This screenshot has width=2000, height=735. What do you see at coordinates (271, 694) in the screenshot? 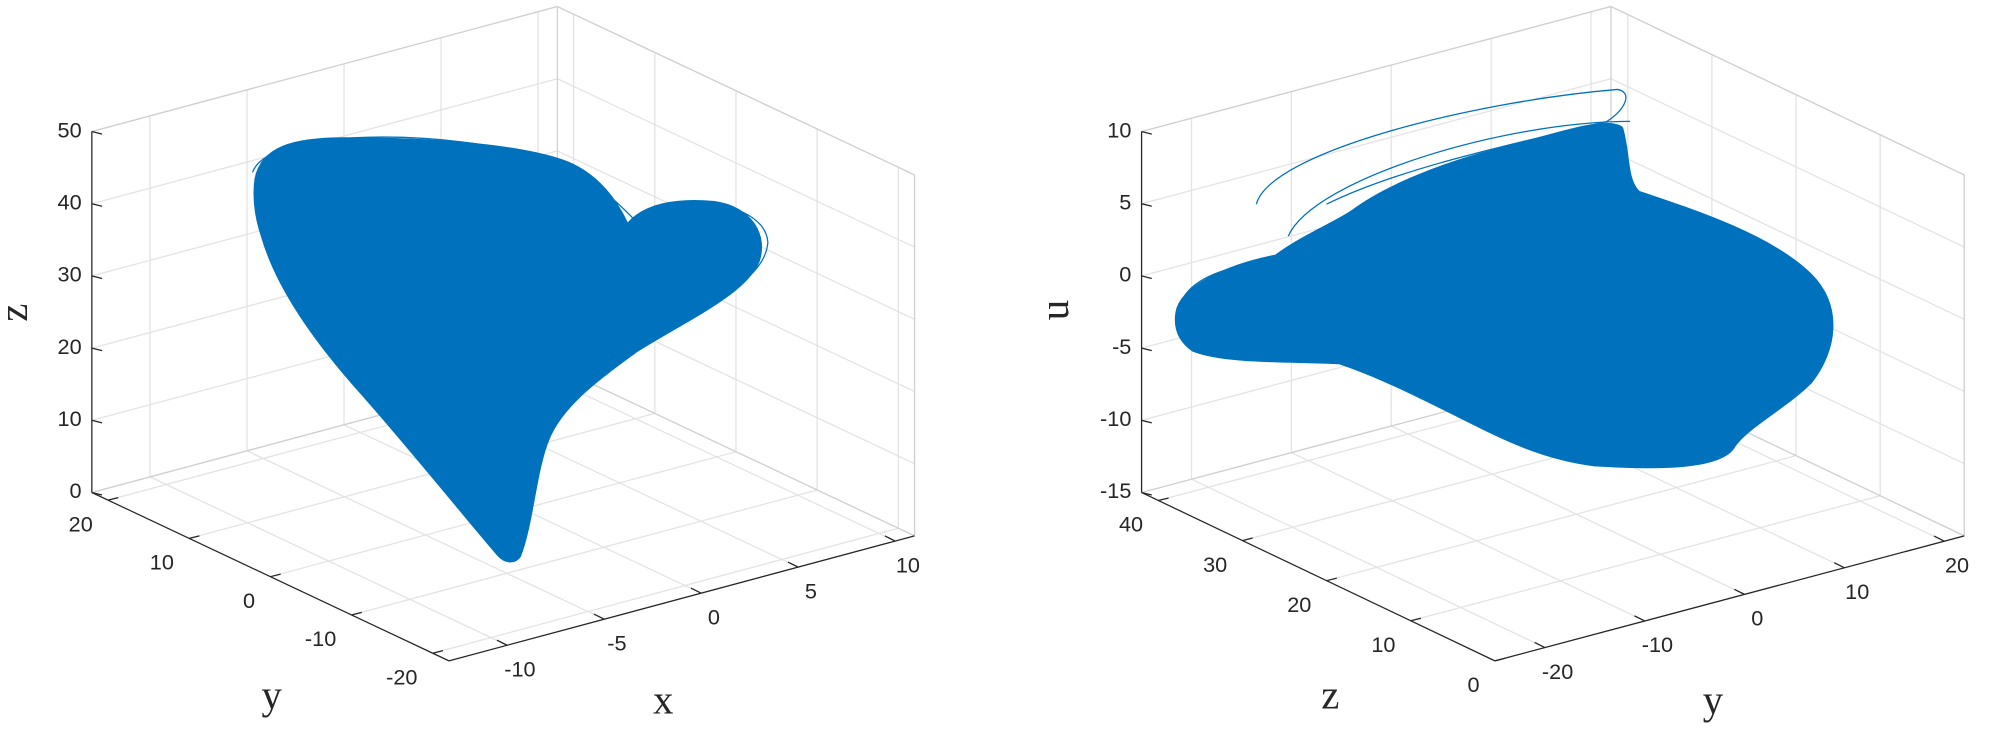
I see `y-axis-label: y` at bounding box center [271, 694].